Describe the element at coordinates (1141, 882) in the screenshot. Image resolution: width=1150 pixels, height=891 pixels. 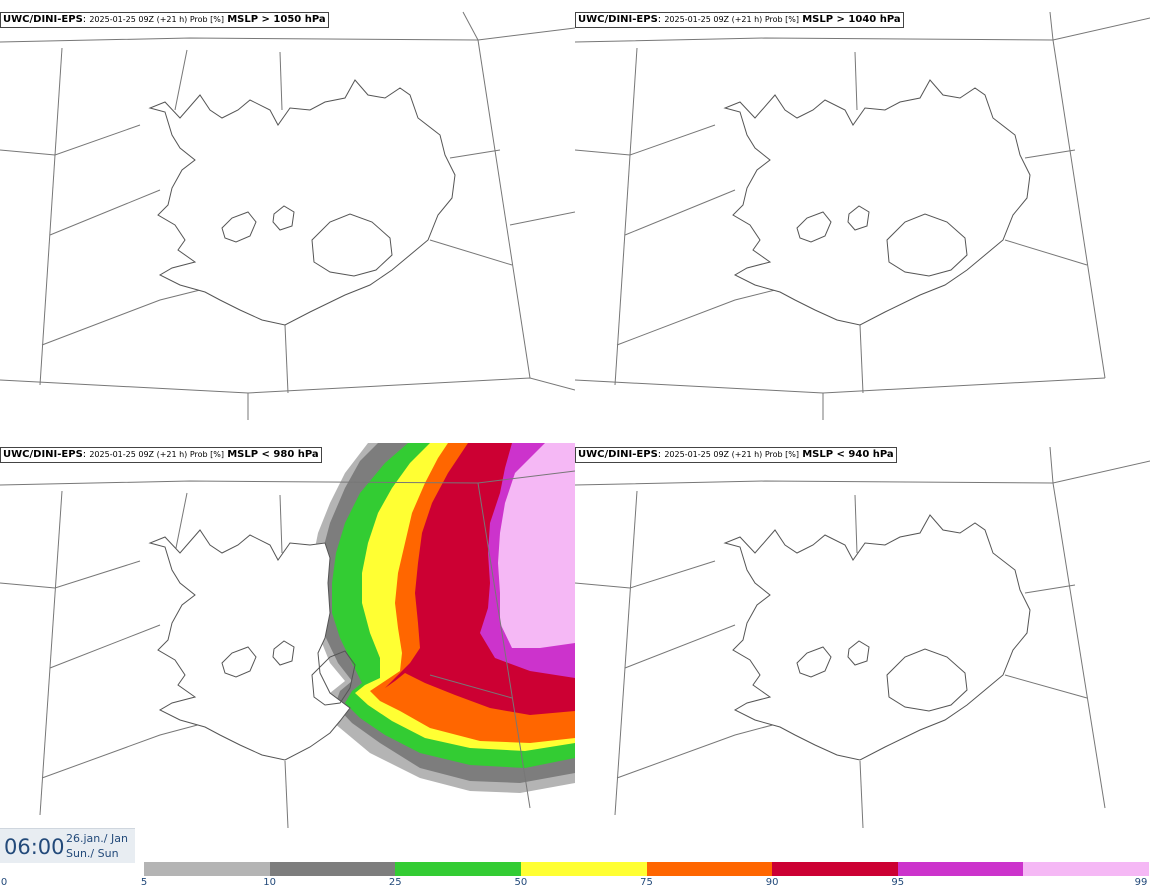
I see `colorbar-tick-label: 99` at that location.